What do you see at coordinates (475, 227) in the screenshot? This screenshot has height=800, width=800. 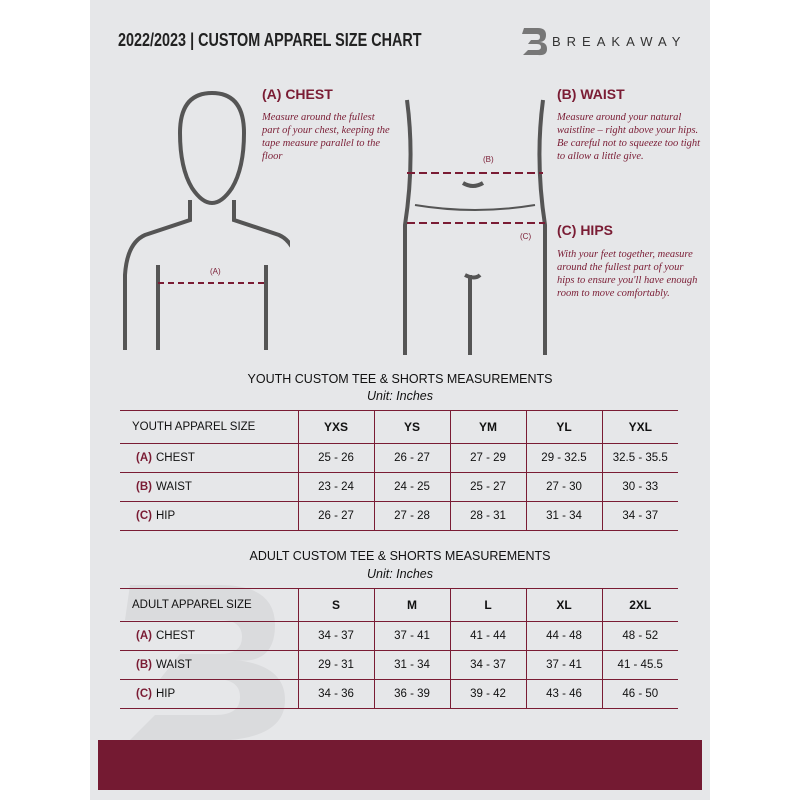 I see `lower-body-figure` at bounding box center [475, 227].